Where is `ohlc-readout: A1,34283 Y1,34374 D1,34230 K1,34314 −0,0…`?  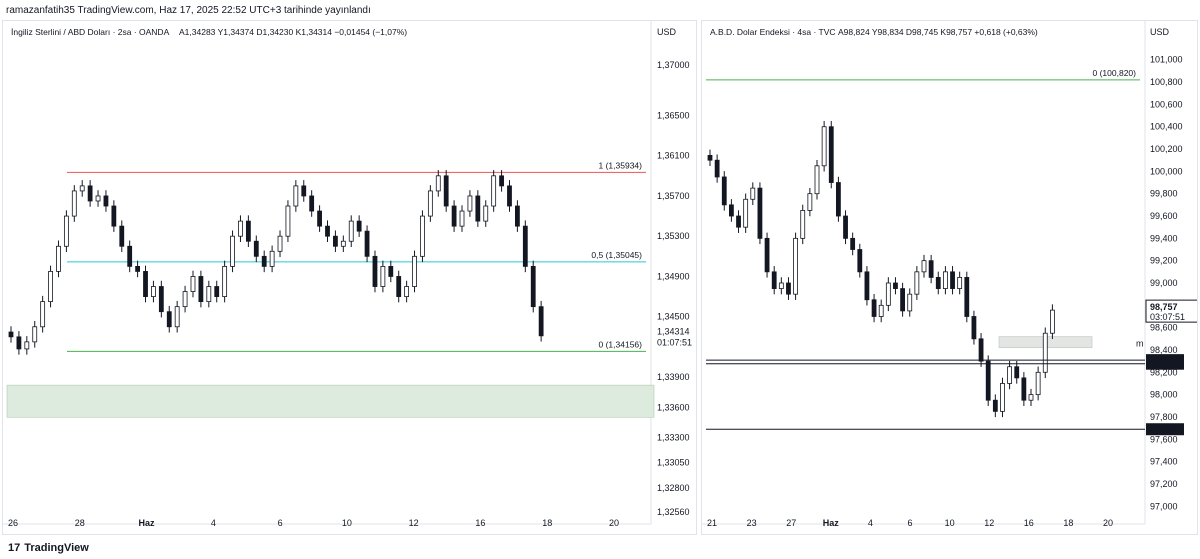 ohlc-readout: A1,34283 Y1,34374 D1,34230 K1,34314 −0,0… is located at coordinates (293, 32).